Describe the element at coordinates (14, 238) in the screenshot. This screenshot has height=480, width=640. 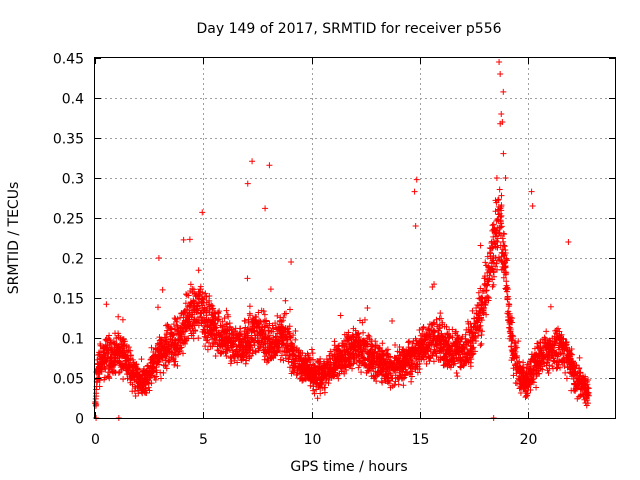
I see `y-axis-label: SRMTID / TECUs` at that location.